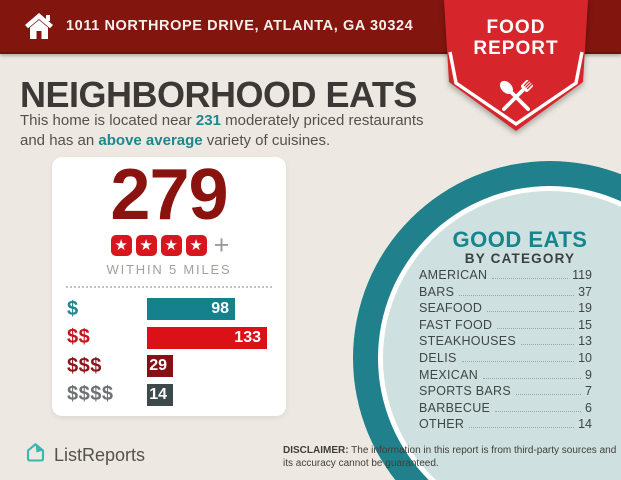 This screenshot has width=621, height=480. I want to click on category-label: SEAFOOD, so click(451, 308).